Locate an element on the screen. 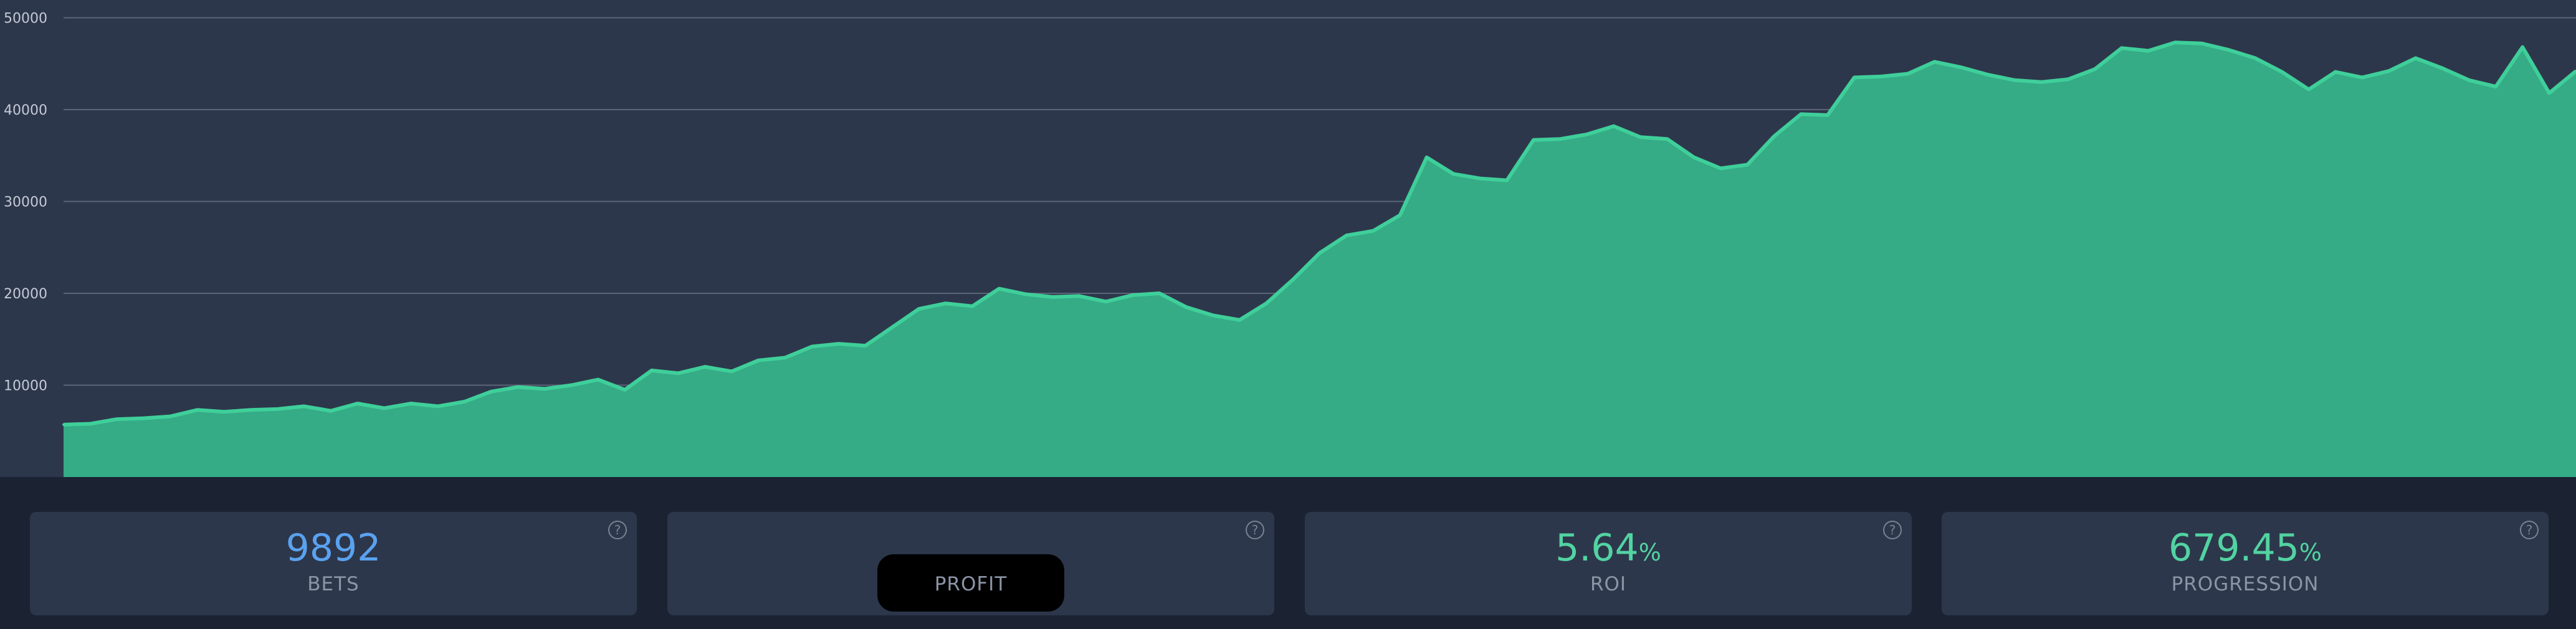 This screenshot has width=2576, height=629. progression-unit: % is located at coordinates (2311, 552).